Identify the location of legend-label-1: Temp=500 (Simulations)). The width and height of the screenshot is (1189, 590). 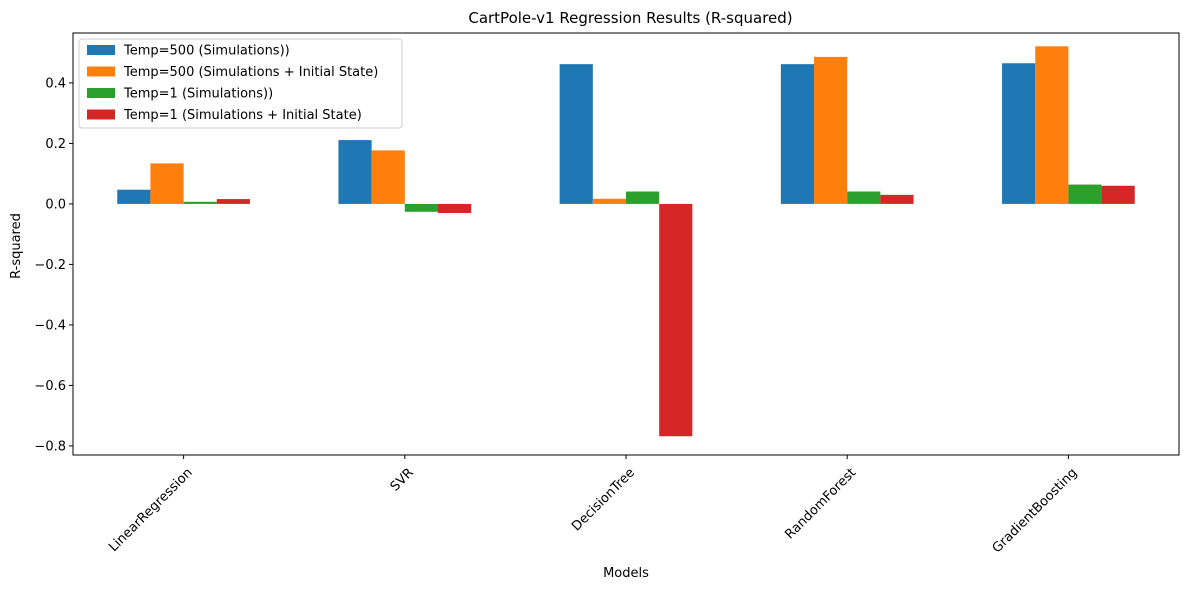
(206, 51).